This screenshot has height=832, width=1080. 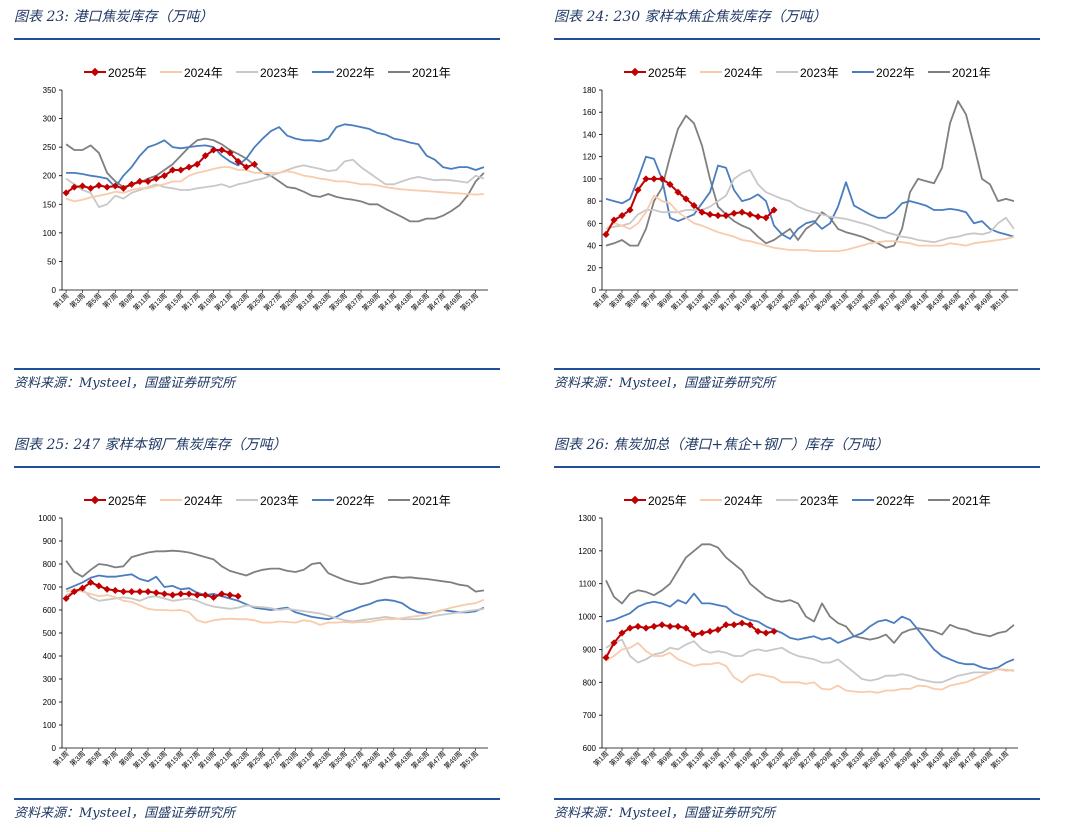 What do you see at coordinates (591, 246) in the screenshot?
I see `y-tick-label: 40` at bounding box center [591, 246].